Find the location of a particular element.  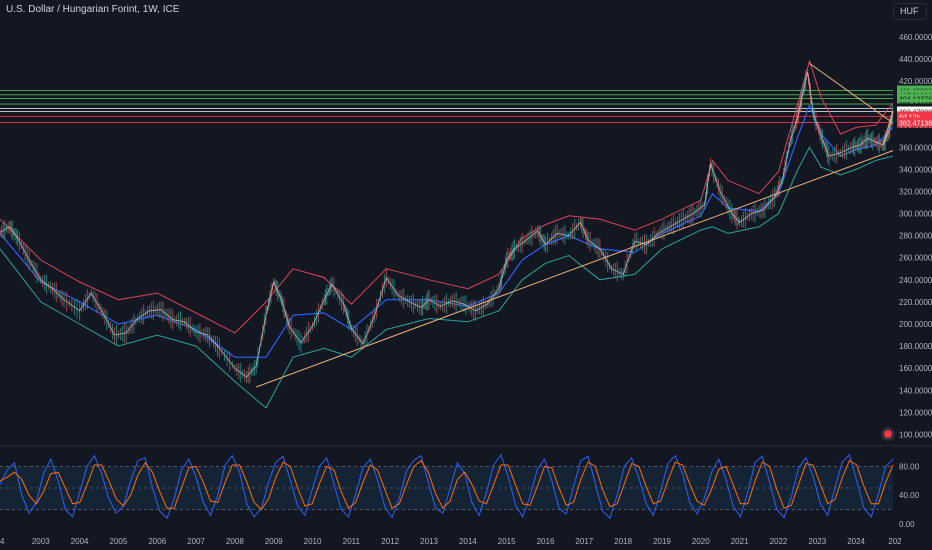

oscillator-tick-label: 40.00 is located at coordinates (909, 495).